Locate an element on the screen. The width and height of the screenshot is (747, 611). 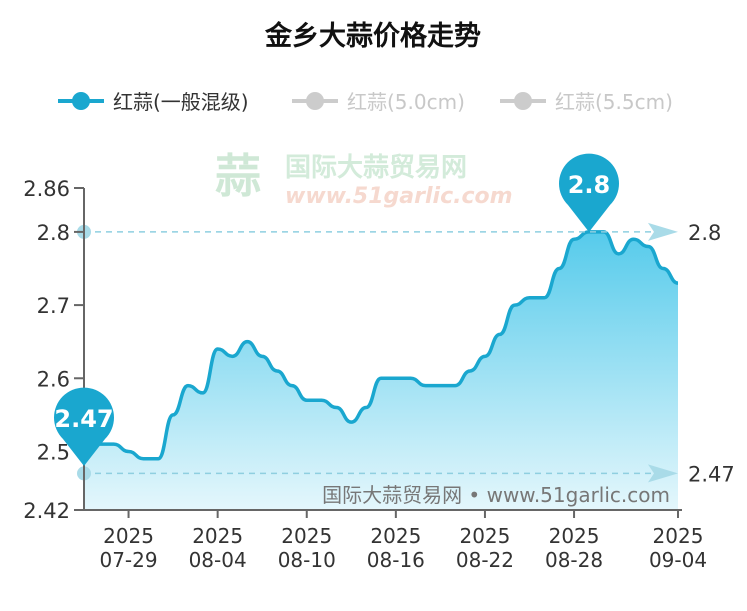
y-tick-label: 2.42 is located at coordinates (46, 511).